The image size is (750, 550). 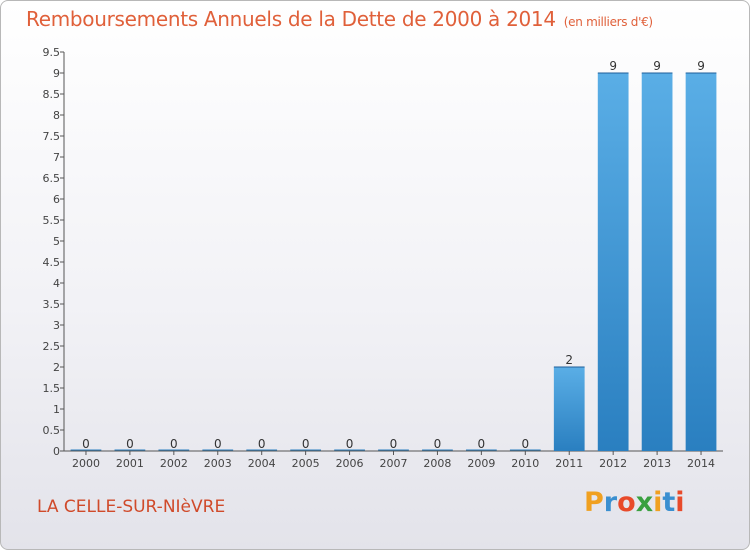 I want to click on data-label-2006: 0, so click(x=350, y=444).